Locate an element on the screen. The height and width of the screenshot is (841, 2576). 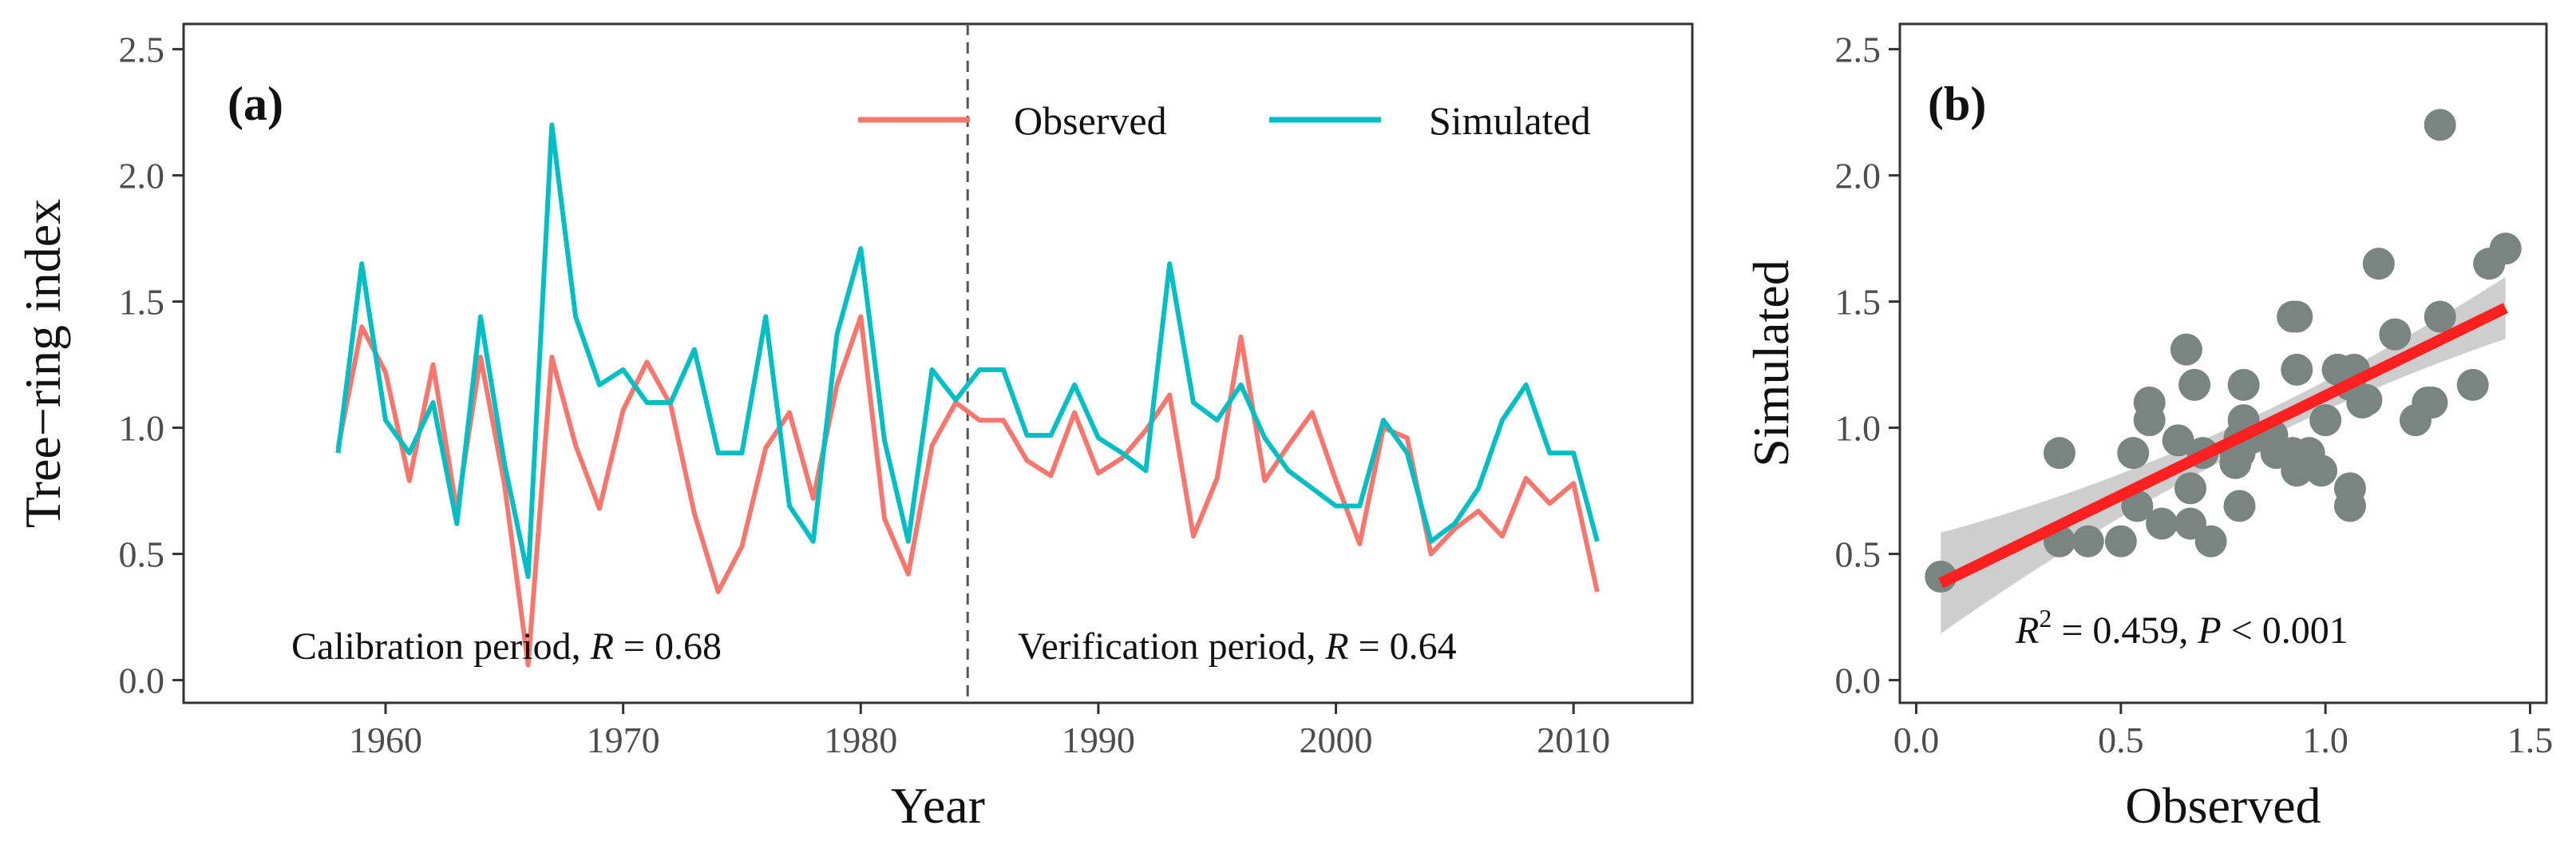
panel-b-label: (b) is located at coordinates (1957, 104).